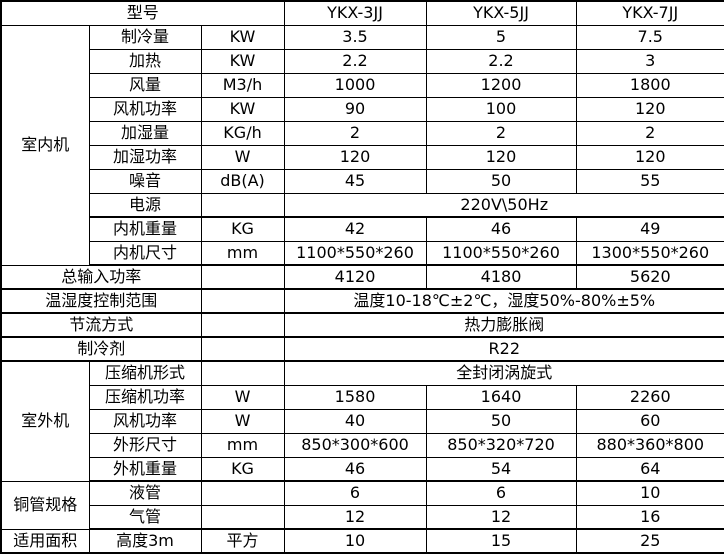  I want to click on value-cell: 42, so click(355, 229).